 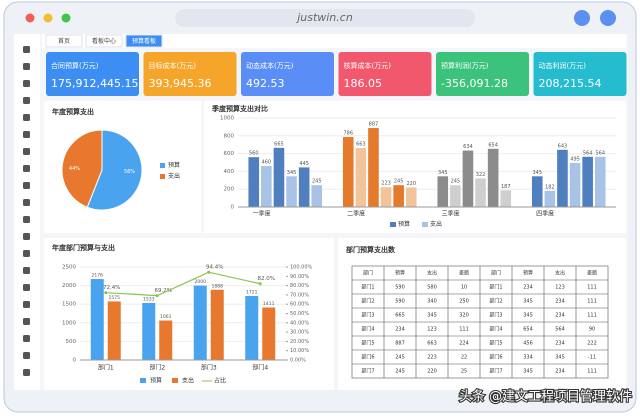 What do you see at coordinates (266, 279) in the screenshot?
I see `line-label: 82.0%` at bounding box center [266, 279].